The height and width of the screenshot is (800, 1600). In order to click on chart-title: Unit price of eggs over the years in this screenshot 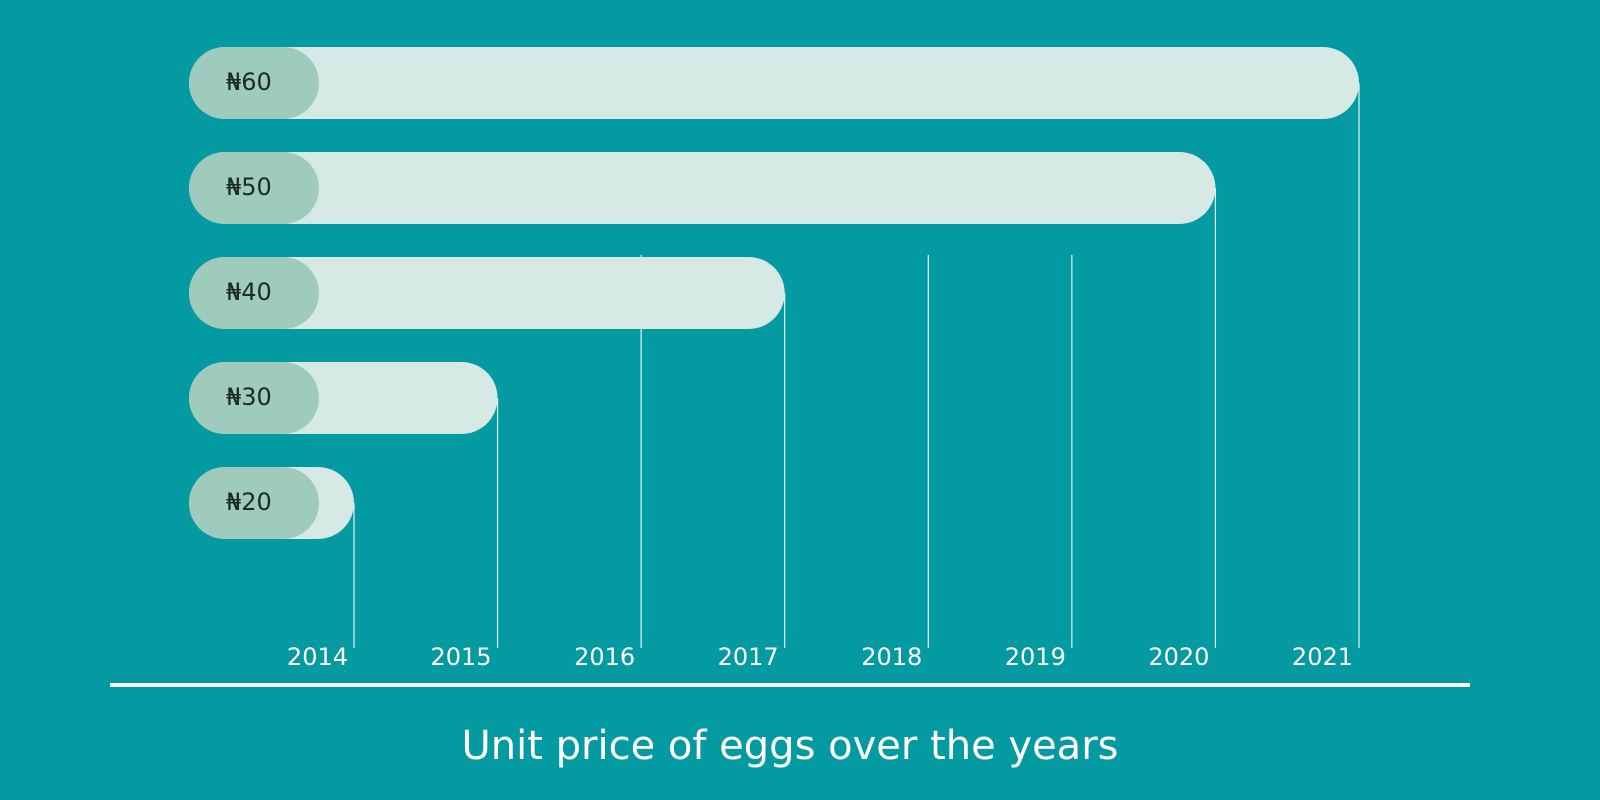, I will do `click(790, 746)`.